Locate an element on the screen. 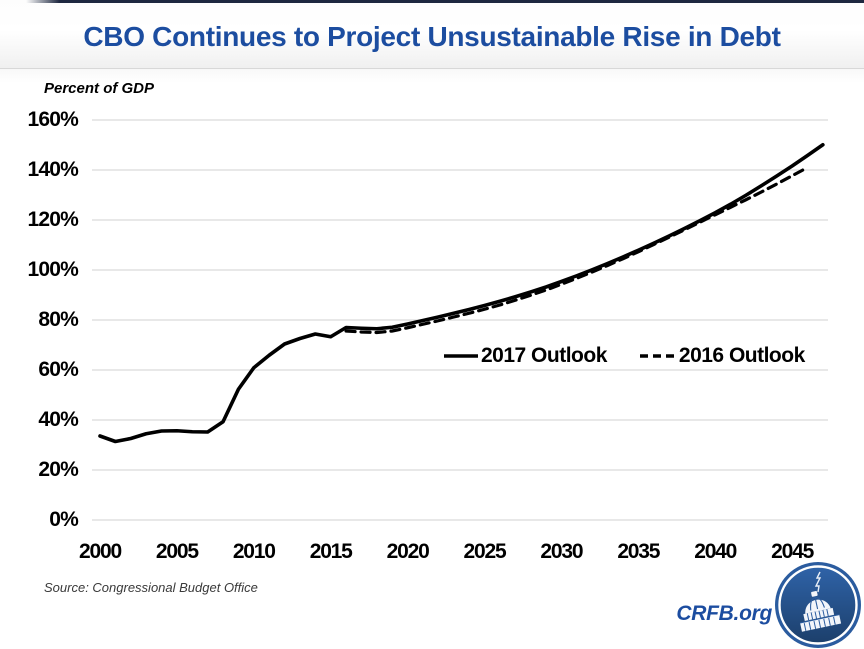 The image size is (864, 649). legend-item-2016: 2016 Outlook is located at coordinates (722, 356).